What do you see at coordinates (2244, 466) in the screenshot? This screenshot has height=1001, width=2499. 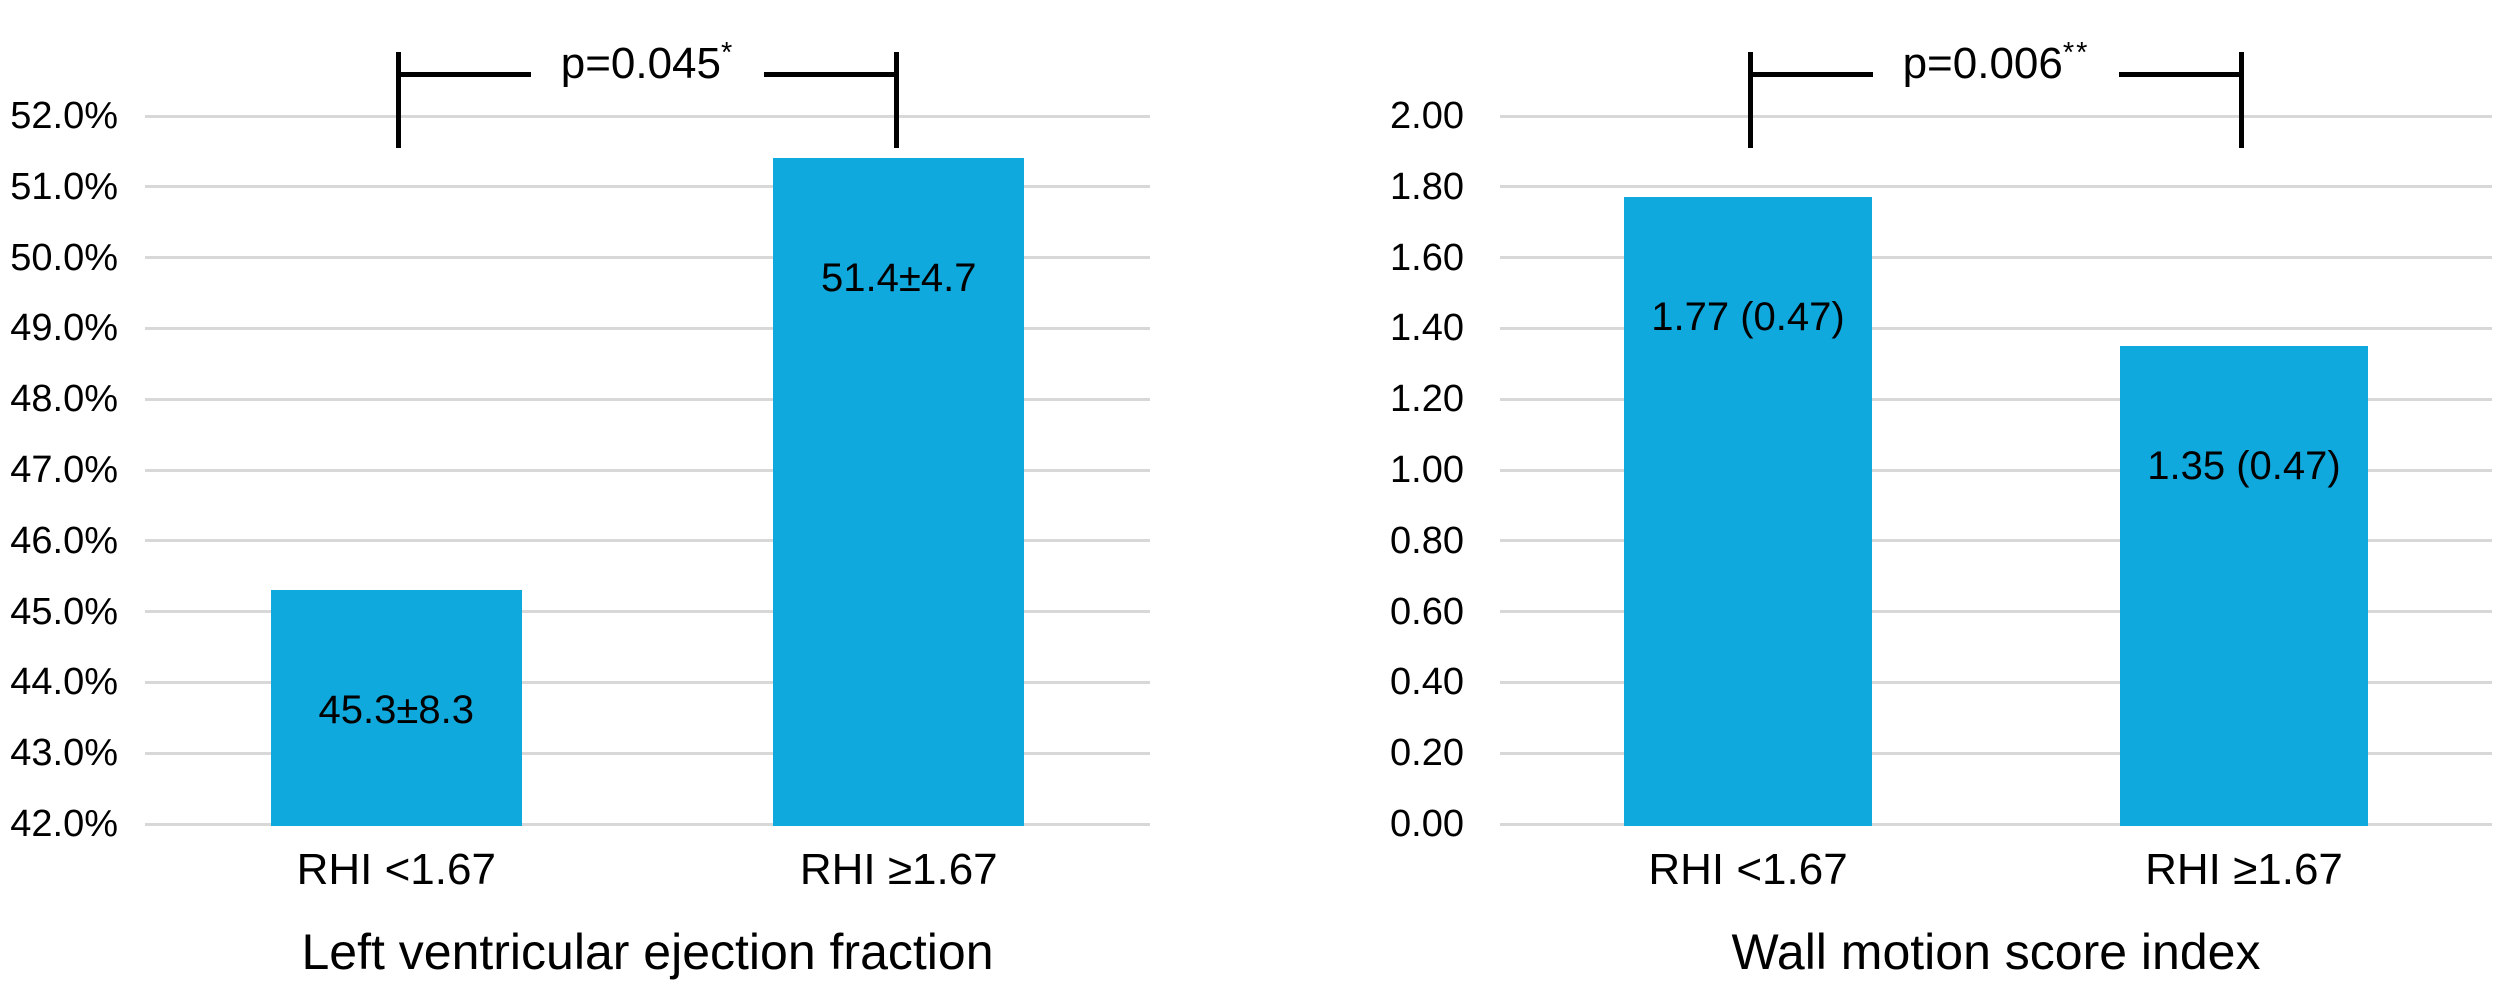 I see `bar-value-label: 1.35 (0.47)` at bounding box center [2244, 466].